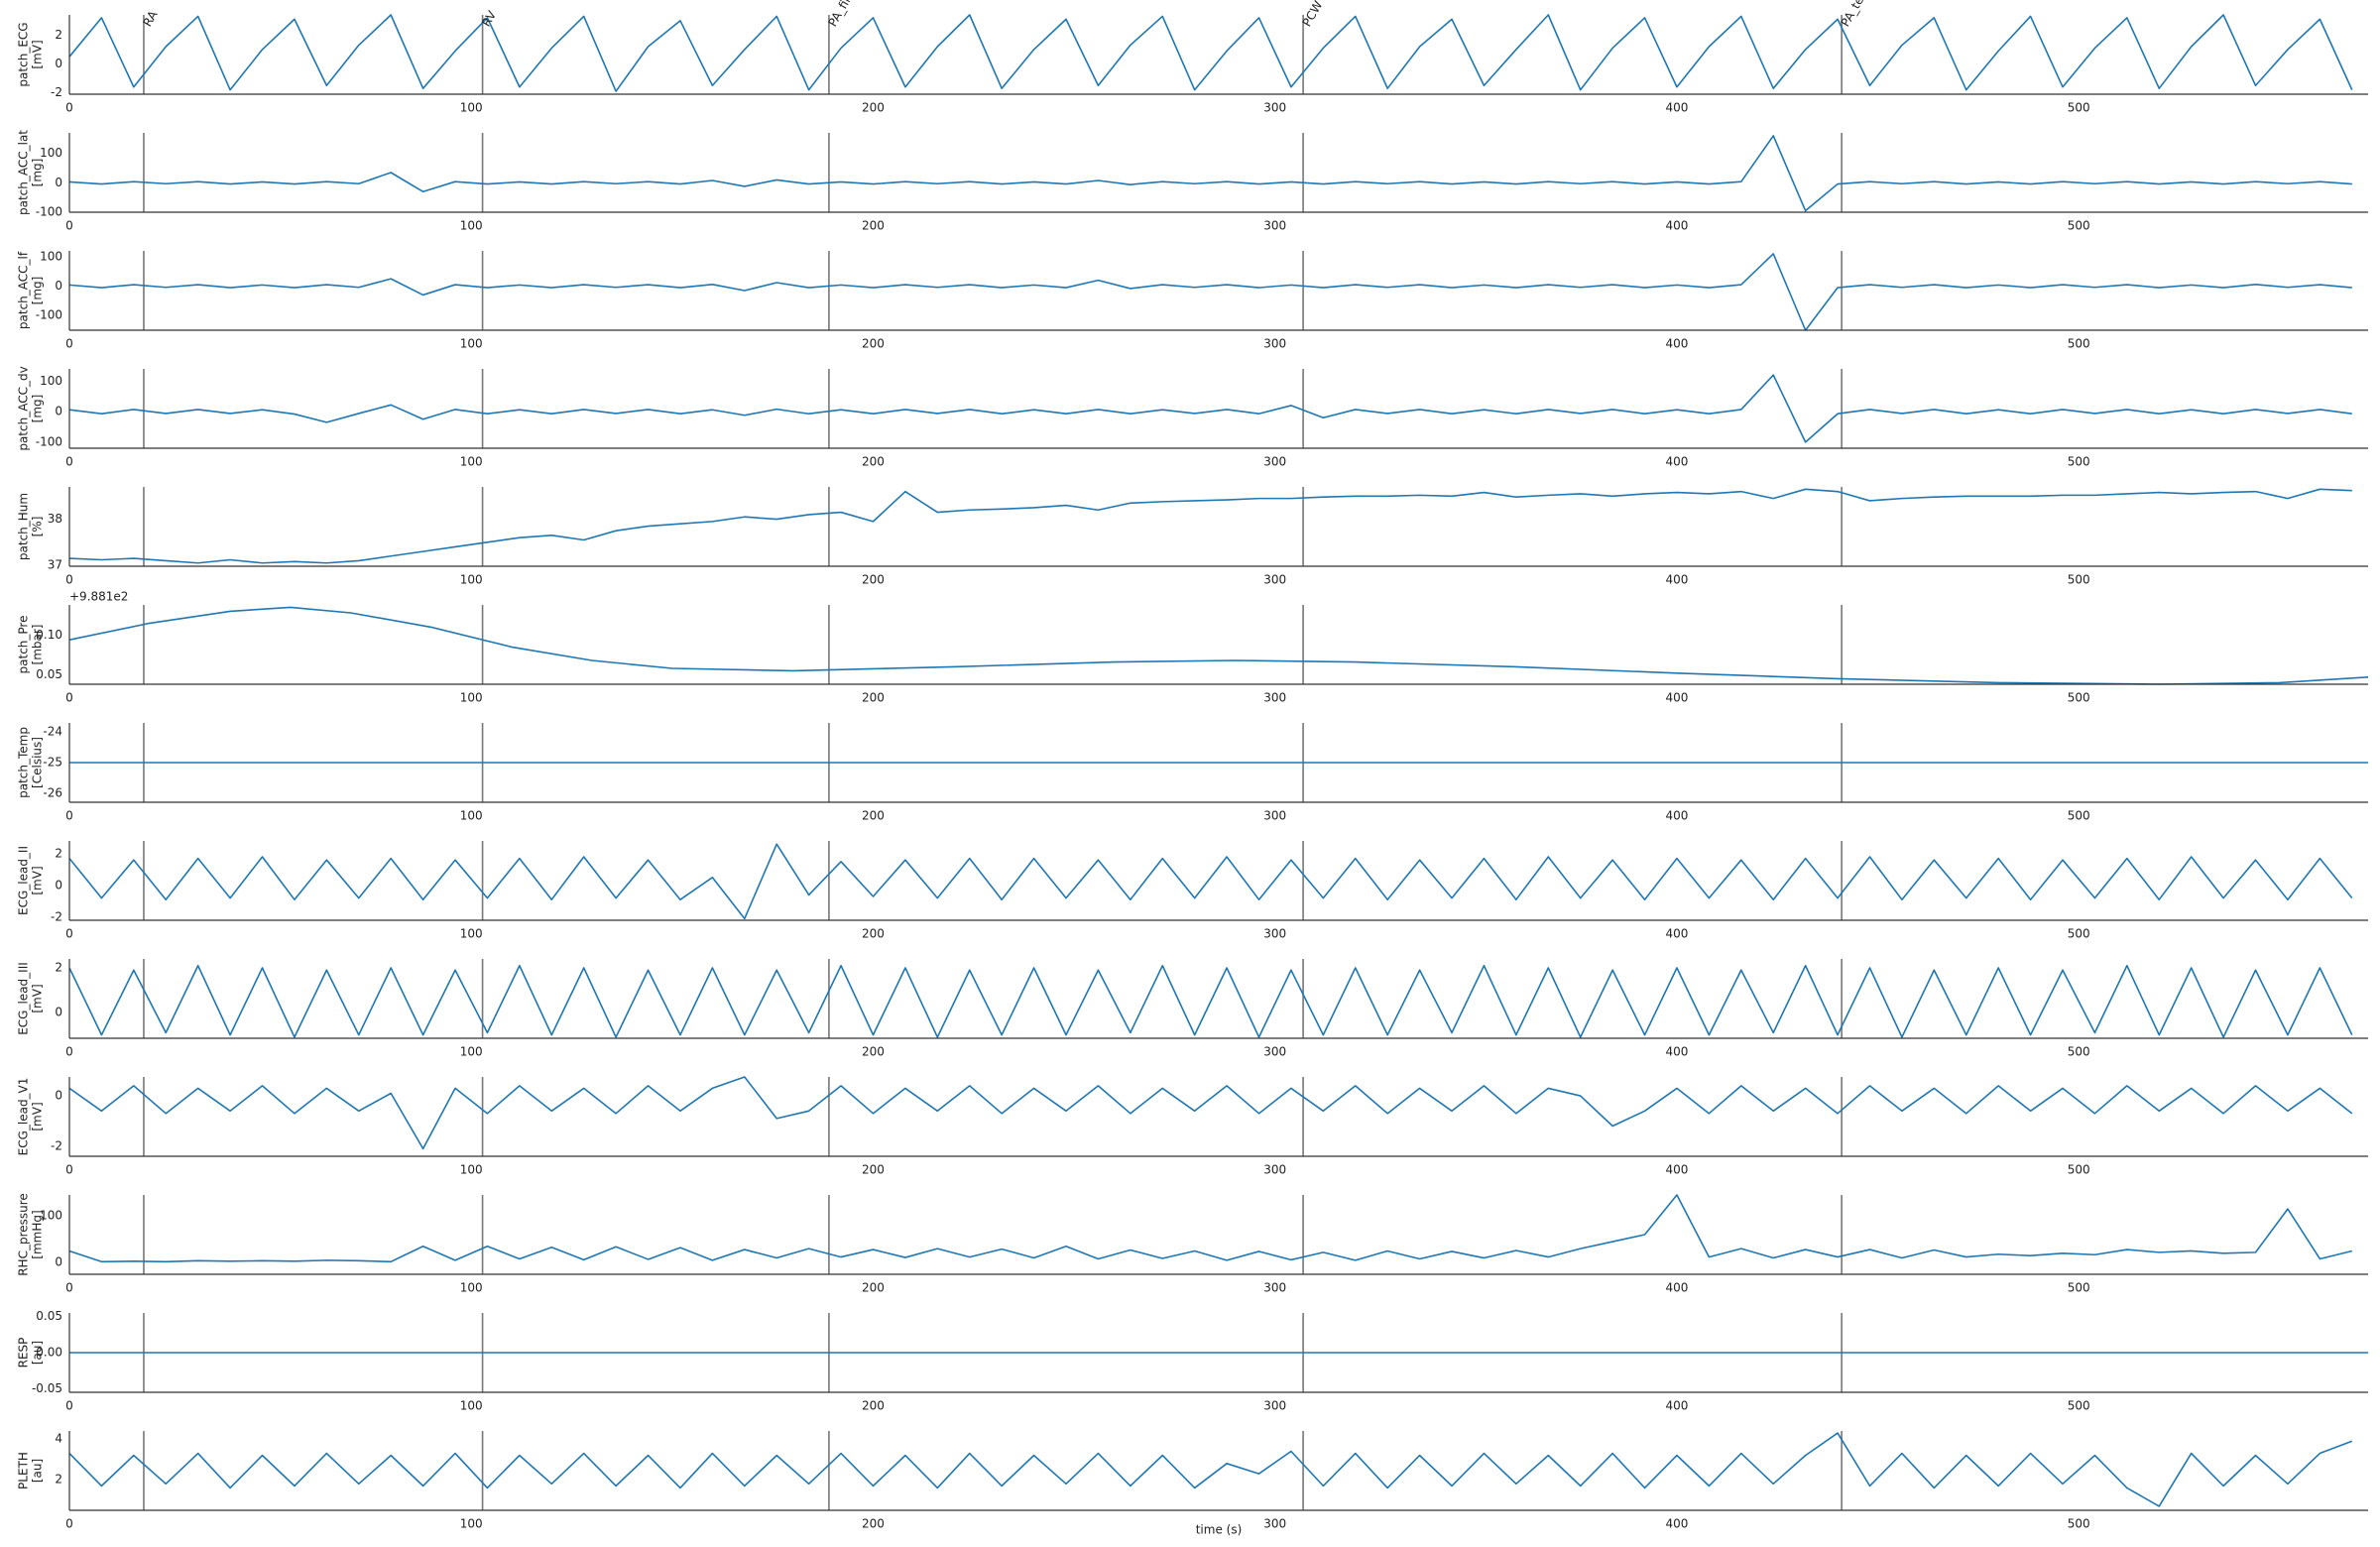  I want to click on event-label: PCW, so click(1313, 14).